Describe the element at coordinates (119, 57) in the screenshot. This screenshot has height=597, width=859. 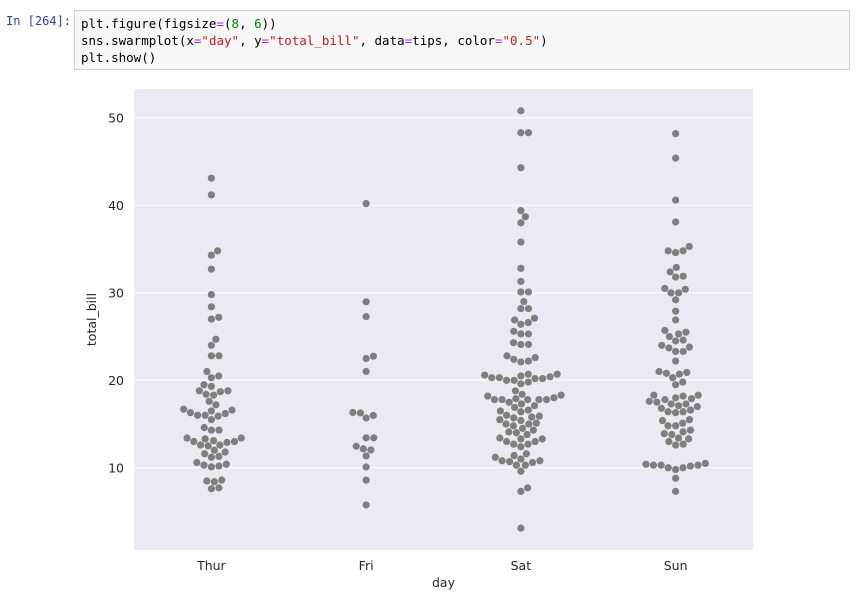
I see `code-line-3: plt.show()` at that location.